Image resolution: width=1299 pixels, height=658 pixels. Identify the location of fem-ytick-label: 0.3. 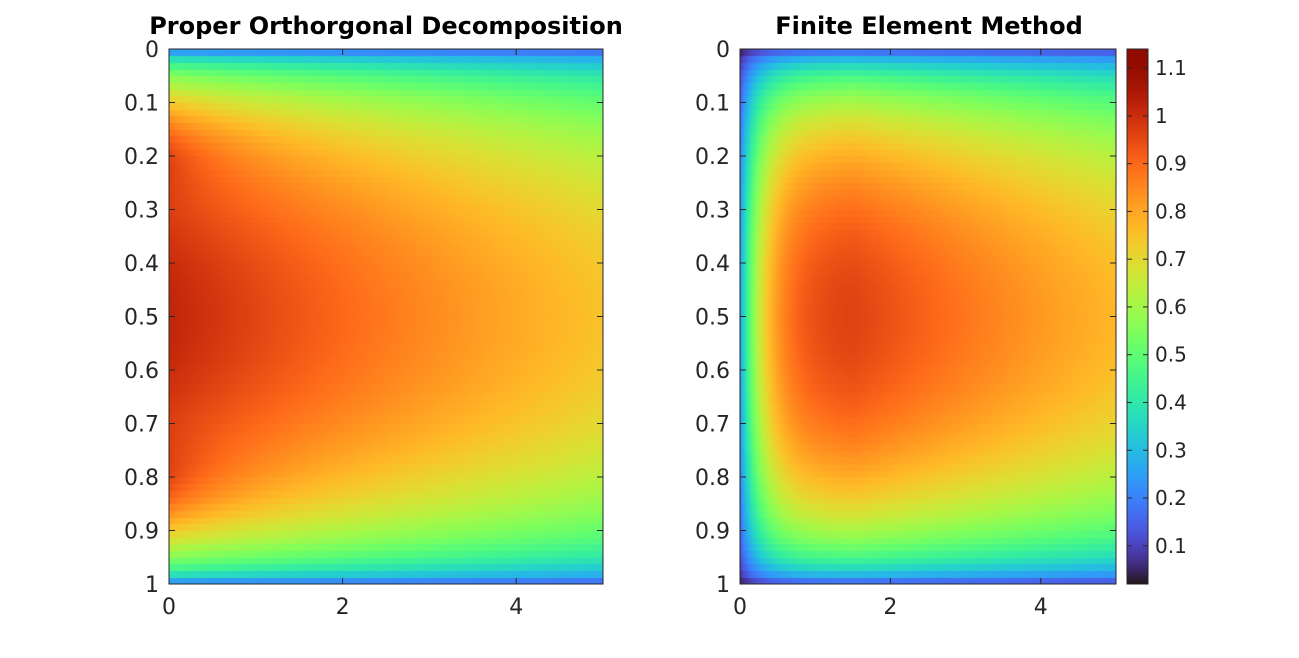
(712, 211).